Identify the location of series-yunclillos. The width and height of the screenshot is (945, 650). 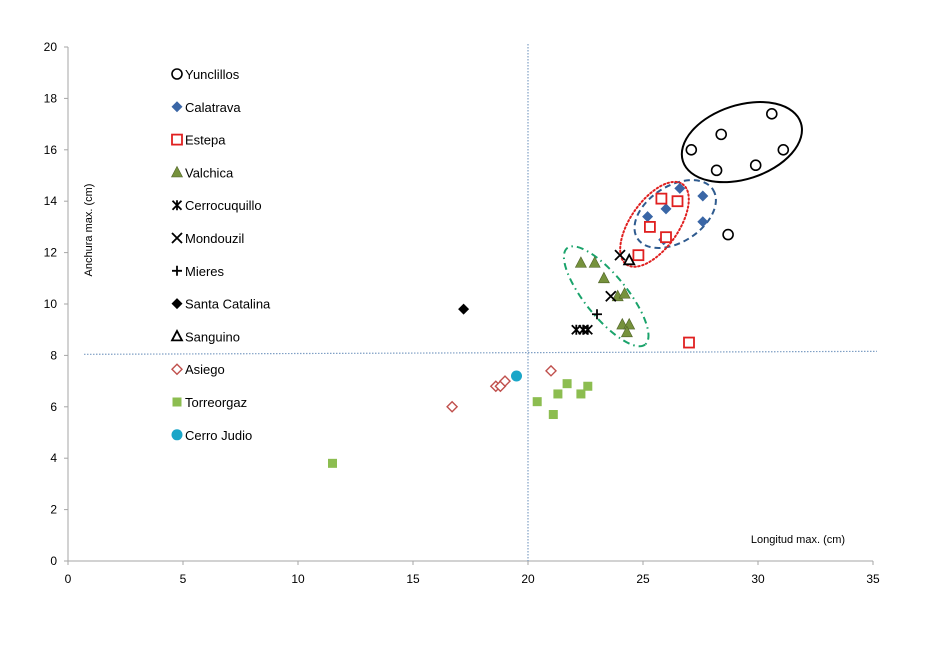
(737, 174).